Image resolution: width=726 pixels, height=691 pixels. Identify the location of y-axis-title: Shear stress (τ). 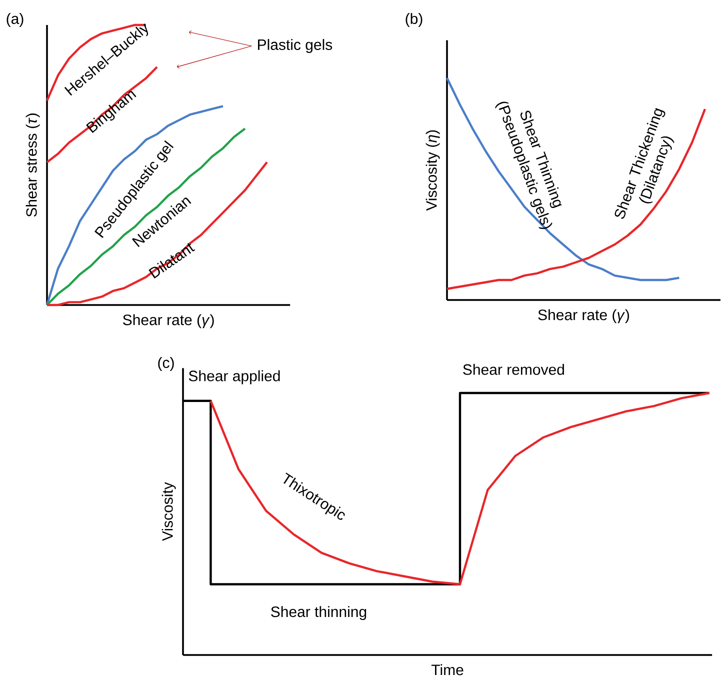
(33, 165).